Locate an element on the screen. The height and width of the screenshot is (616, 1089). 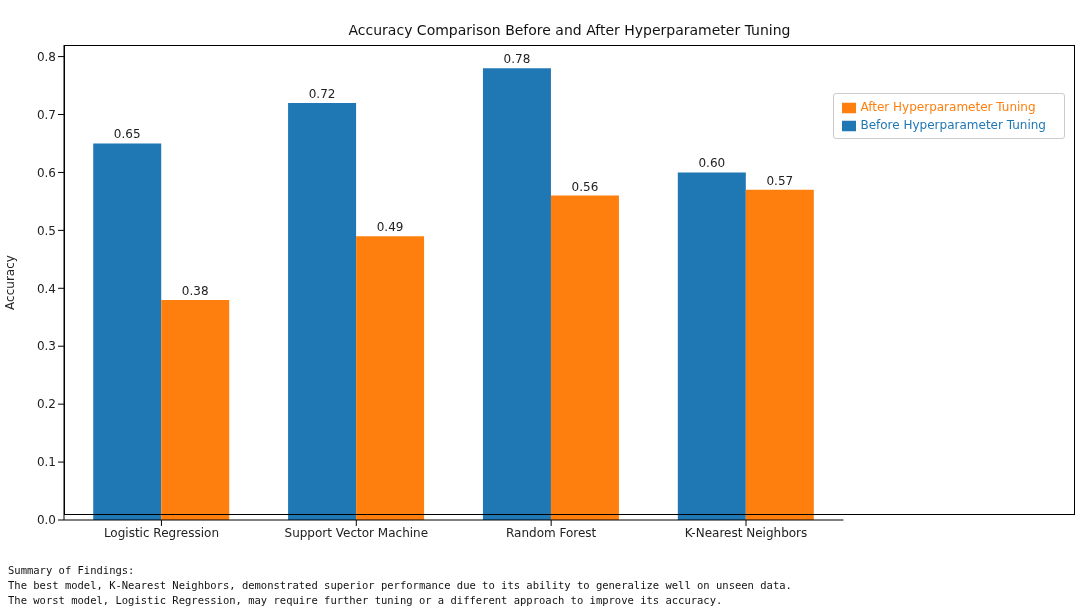
data-label: 0.49 is located at coordinates (390, 227).